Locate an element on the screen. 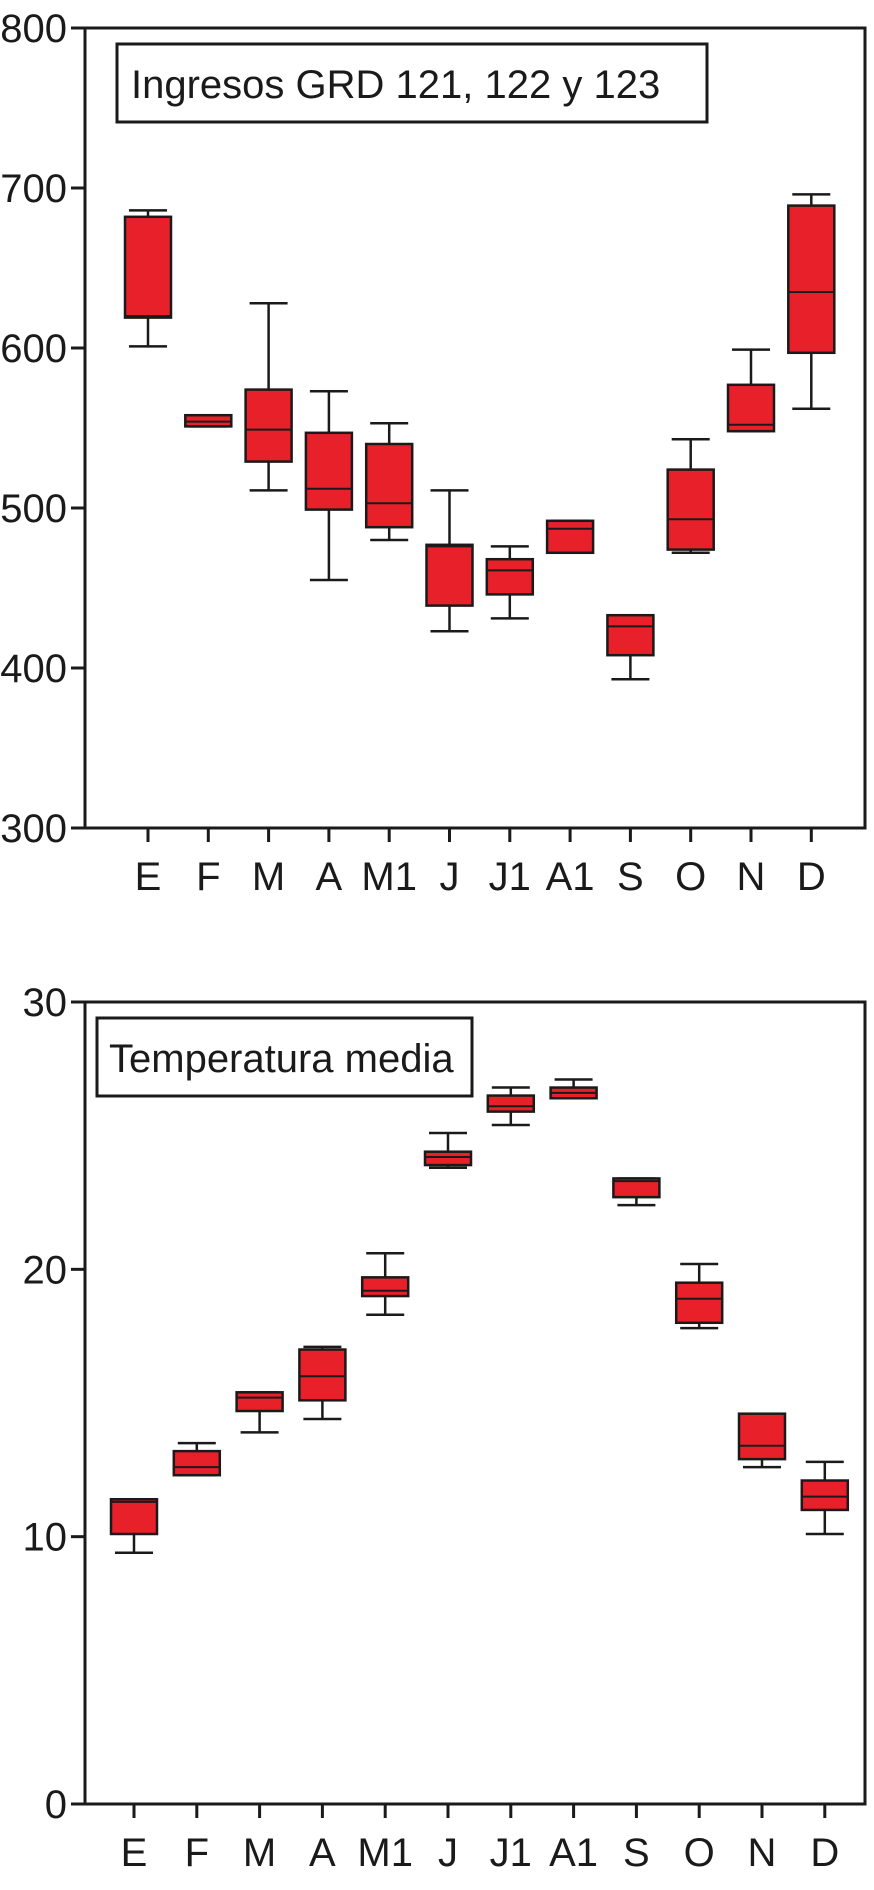  y-tick-label: 400 is located at coordinates (33, 669).